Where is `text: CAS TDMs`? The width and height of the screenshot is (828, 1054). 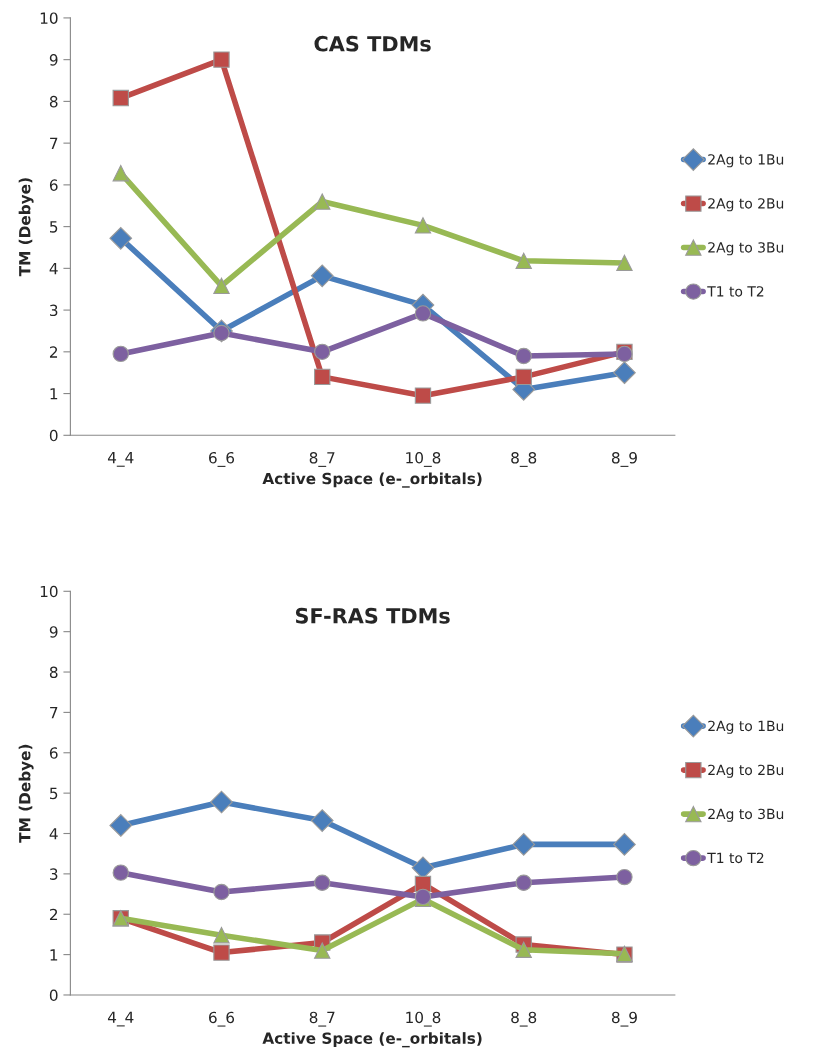 text: CAS TDMs is located at coordinates (372, 43).